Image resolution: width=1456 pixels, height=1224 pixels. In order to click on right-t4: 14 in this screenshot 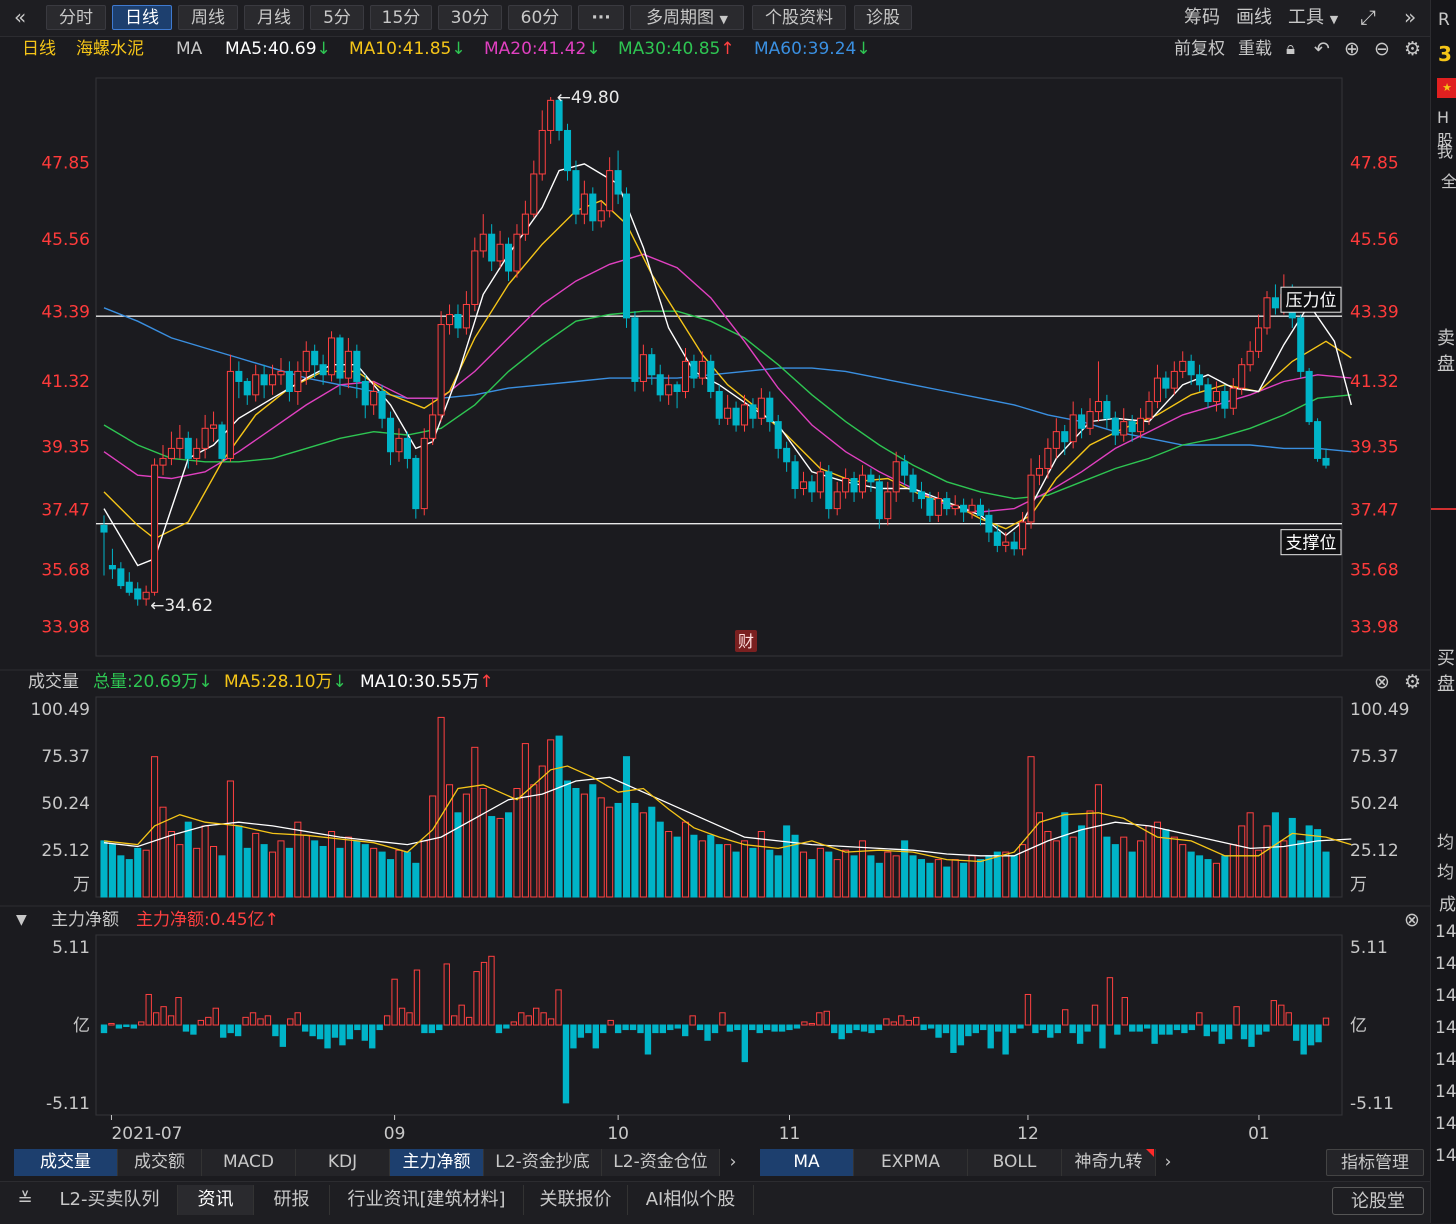, I will do `click(1445, 1028)`.